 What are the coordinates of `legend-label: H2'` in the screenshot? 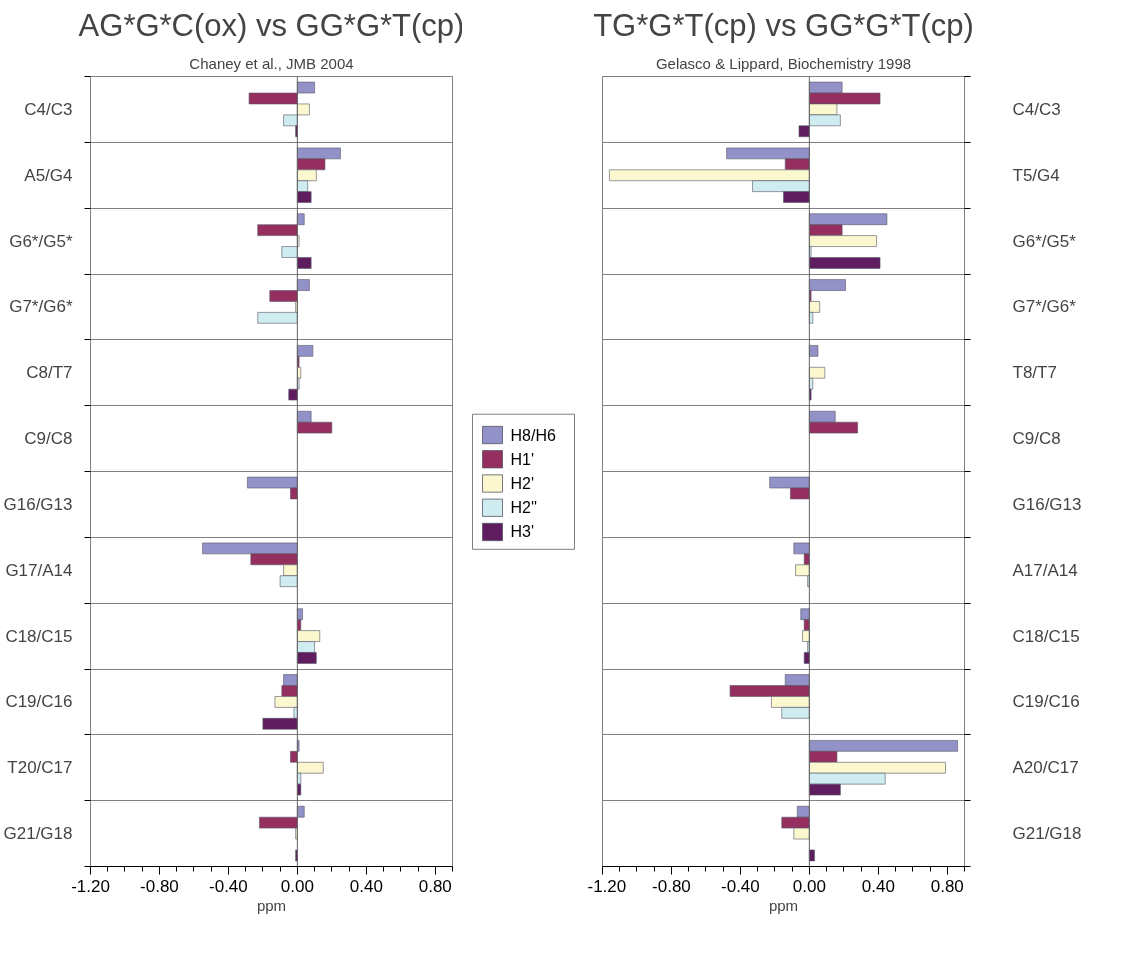 It's located at (522, 483).